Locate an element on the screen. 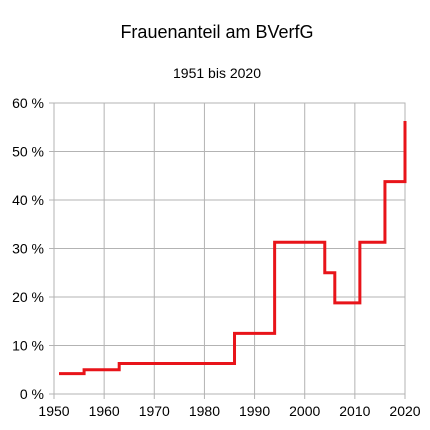  x-tick-label: 1990 is located at coordinates (254, 411).